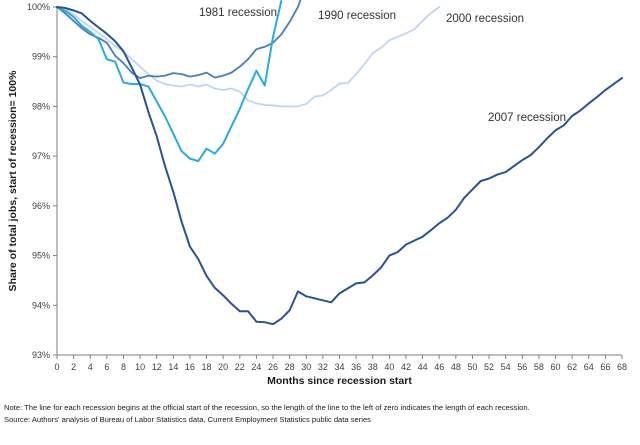  Describe the element at coordinates (423, 367) in the screenshot. I see `x-tick-label: 44` at that location.